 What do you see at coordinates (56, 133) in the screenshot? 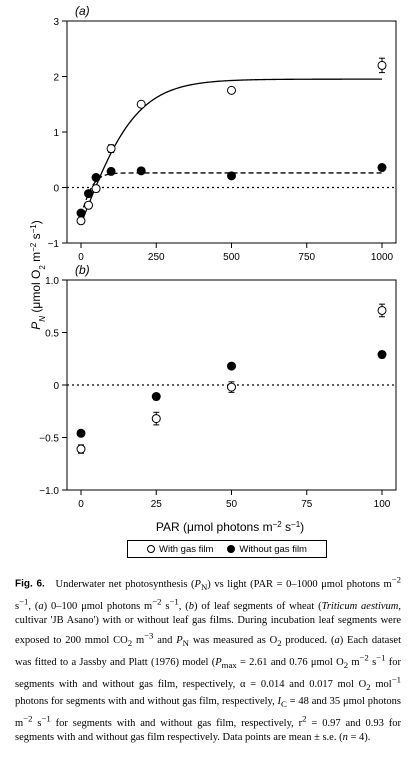
I see `panel-a-y-tick-label: 1` at bounding box center [56, 133].